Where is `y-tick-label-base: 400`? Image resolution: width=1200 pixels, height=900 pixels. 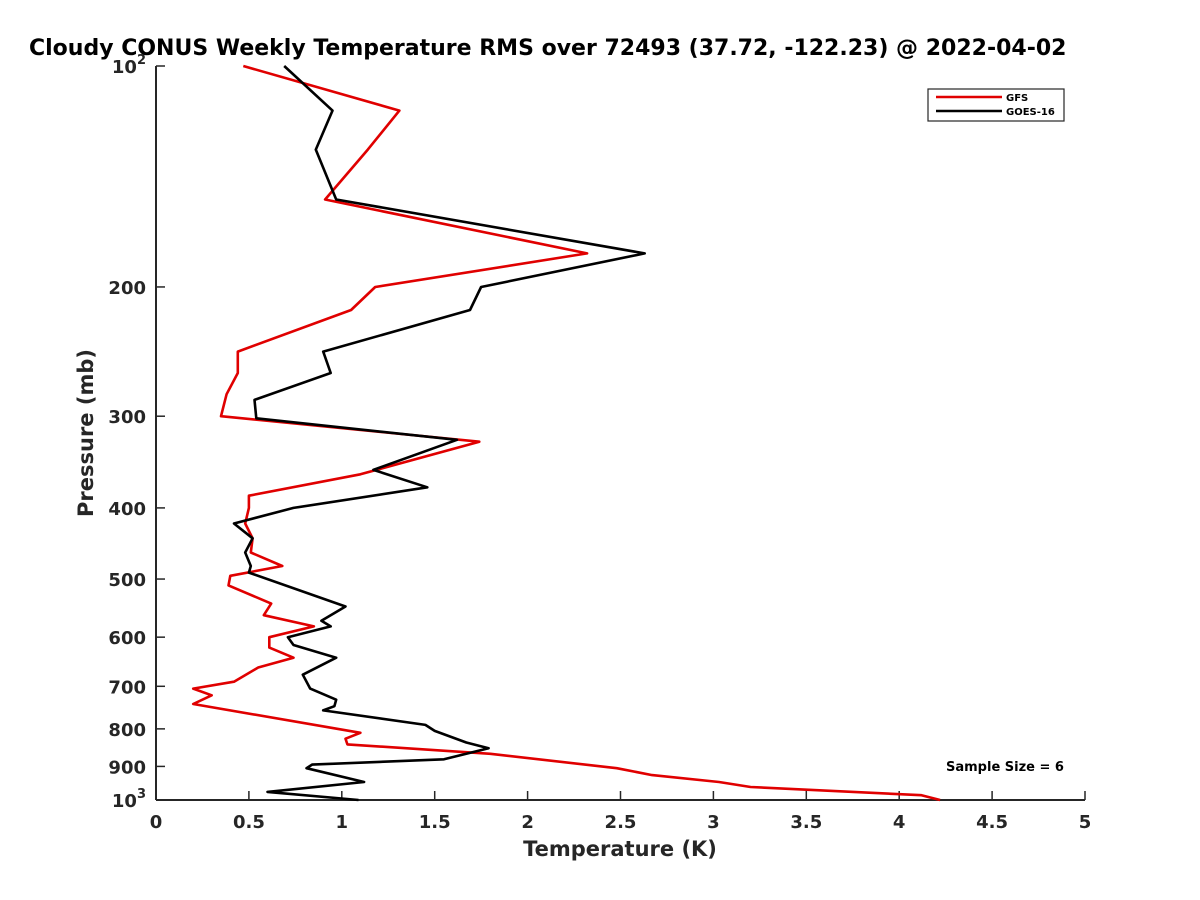
y-tick-label-base: 400 is located at coordinates (127, 509).